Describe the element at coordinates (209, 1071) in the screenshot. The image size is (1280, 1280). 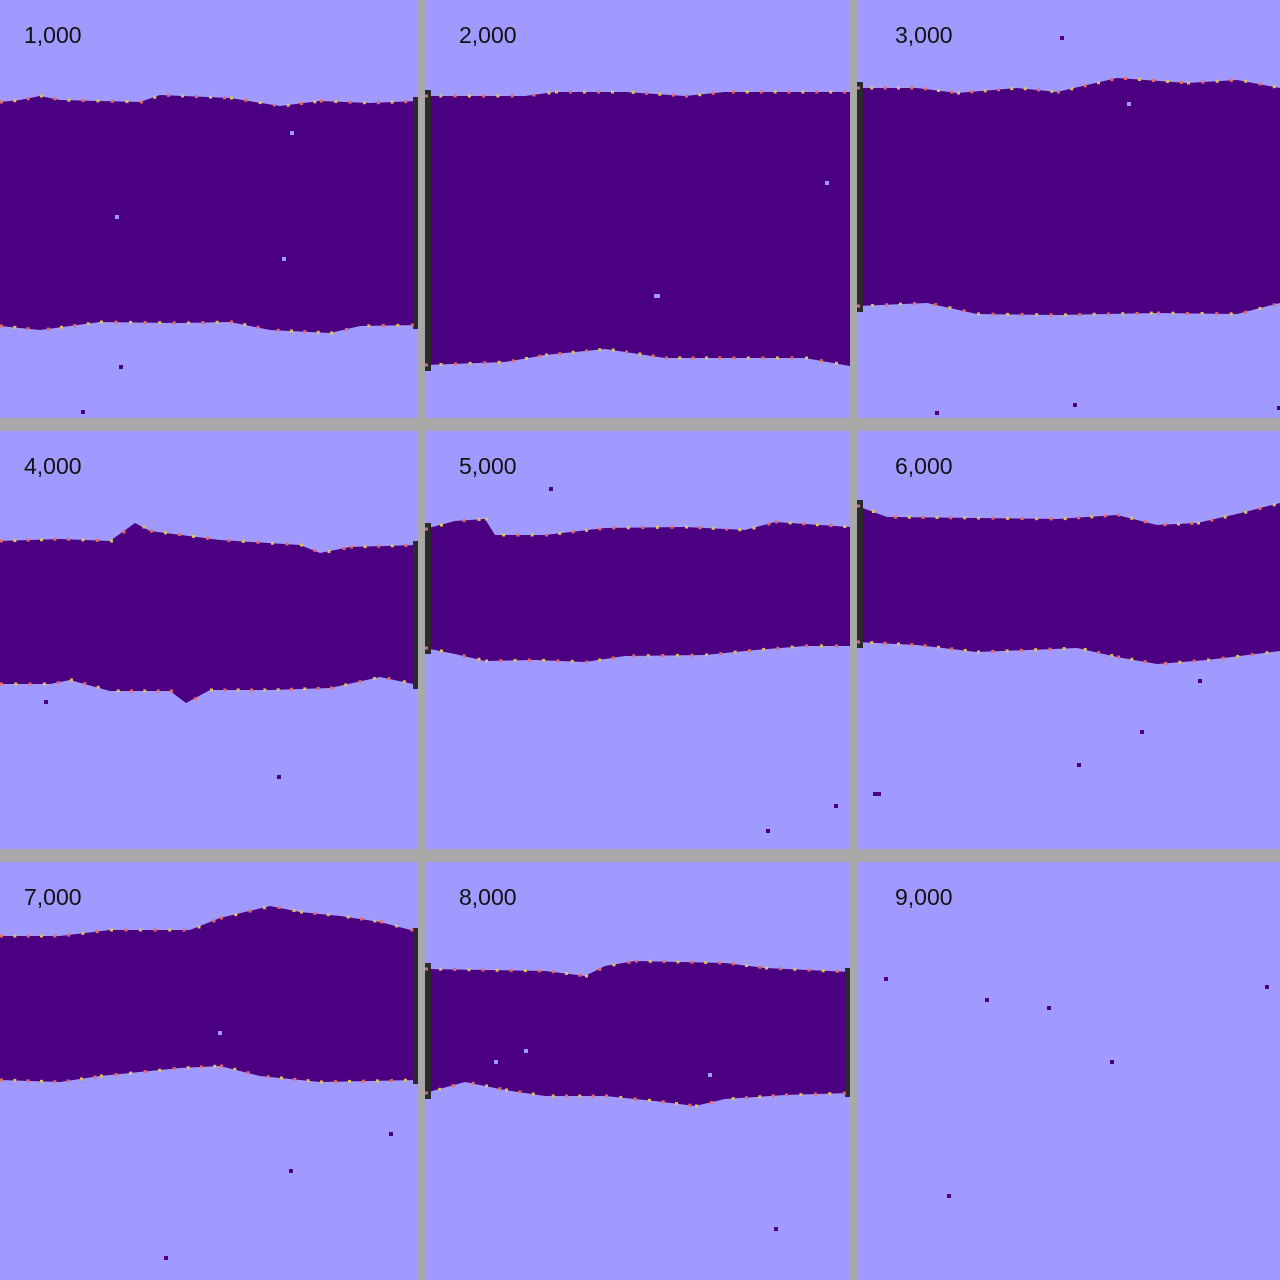
I see `snapshot-panel-7: 7,000` at that location.